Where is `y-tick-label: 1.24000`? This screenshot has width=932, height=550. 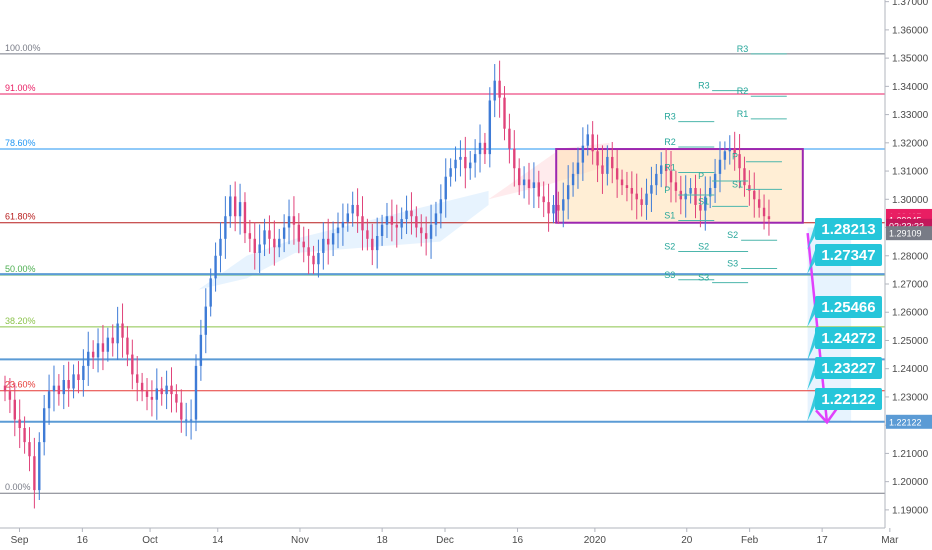 y-tick-label: 1.24000 is located at coordinates (910, 369).